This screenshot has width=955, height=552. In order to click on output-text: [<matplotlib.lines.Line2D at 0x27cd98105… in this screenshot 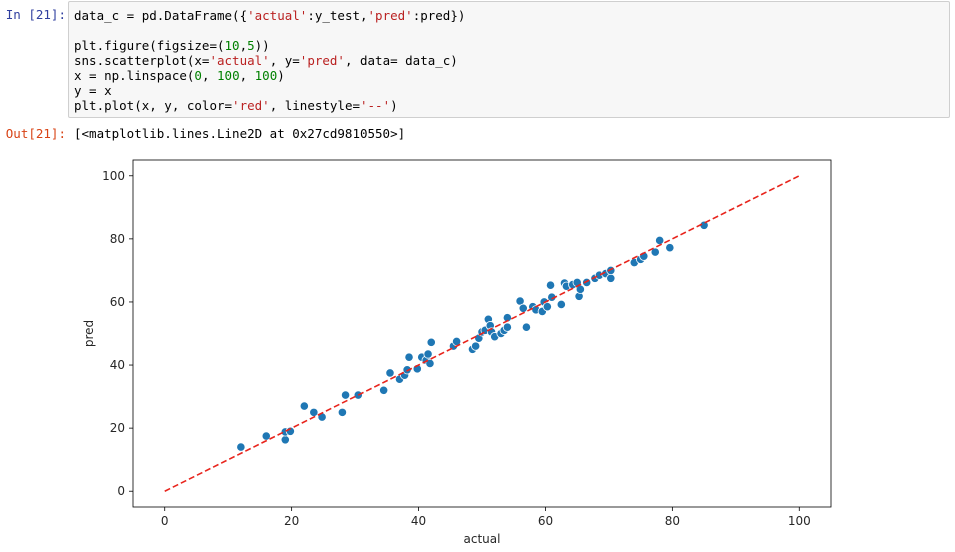, I will do `click(240, 133)`.